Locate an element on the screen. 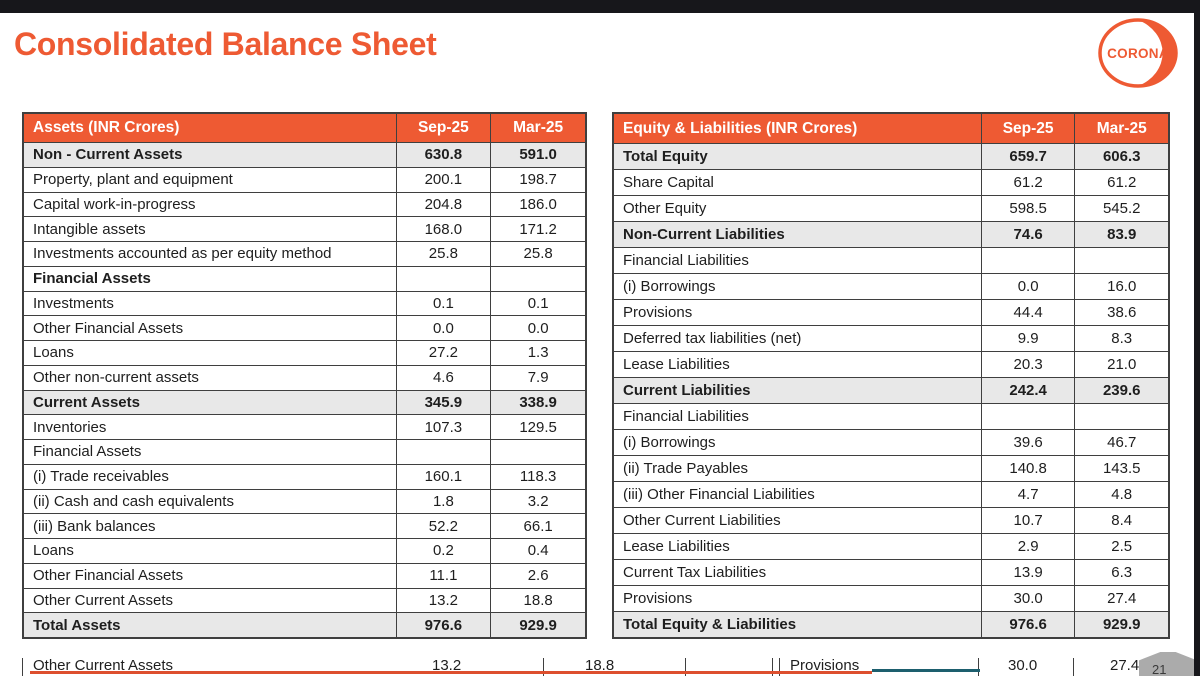 Image resolution: width=1200 pixels, height=676 pixels. row-label: Current Assets is located at coordinates (210, 402).